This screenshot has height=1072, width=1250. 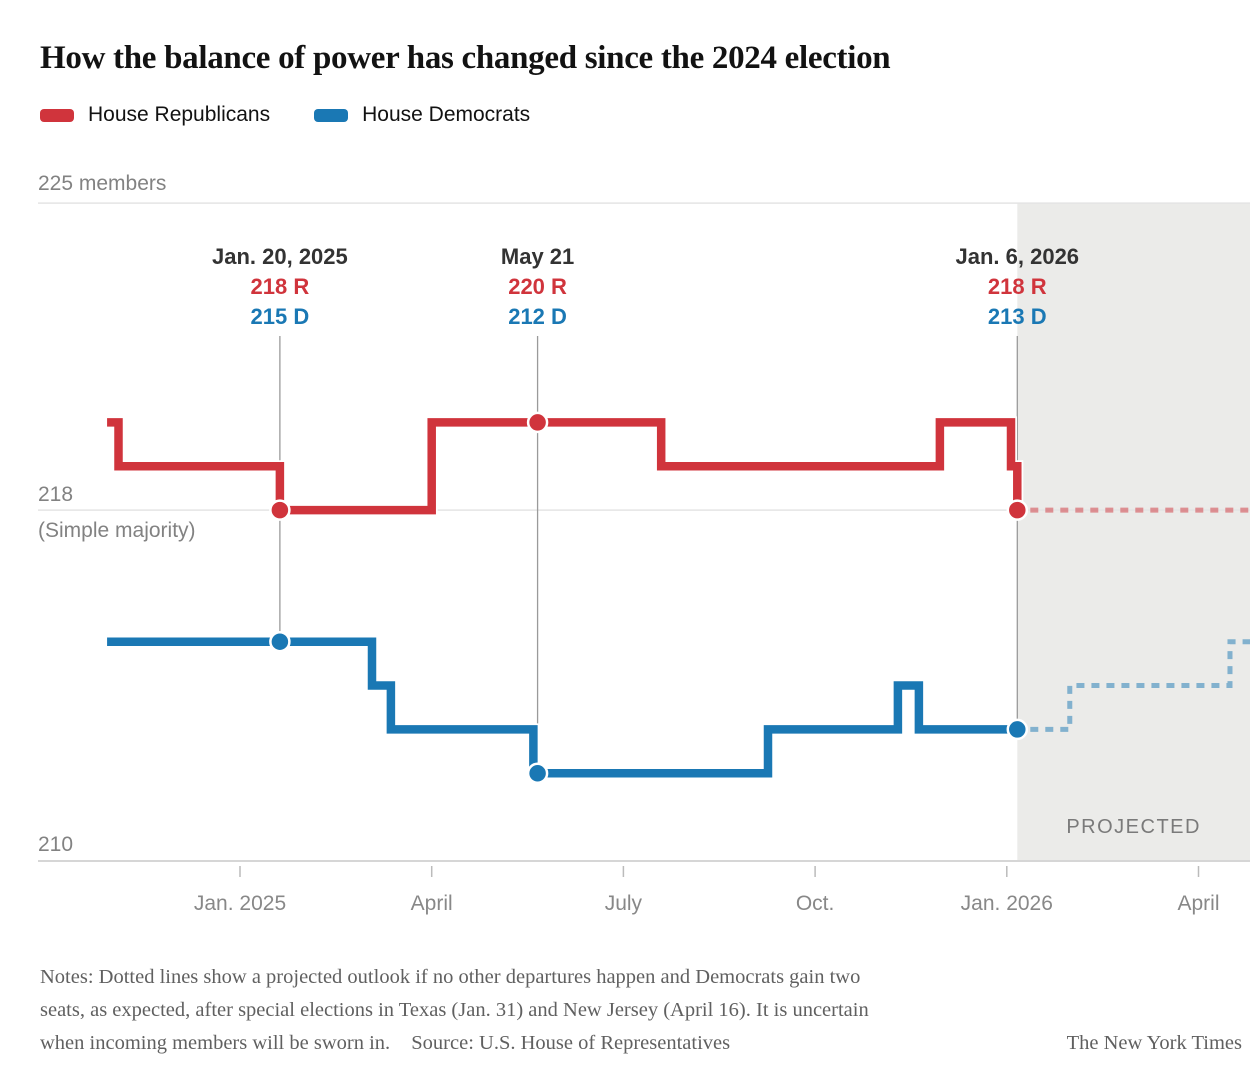 What do you see at coordinates (564, 466) in the screenshot?
I see `republicans-line` at bounding box center [564, 466].